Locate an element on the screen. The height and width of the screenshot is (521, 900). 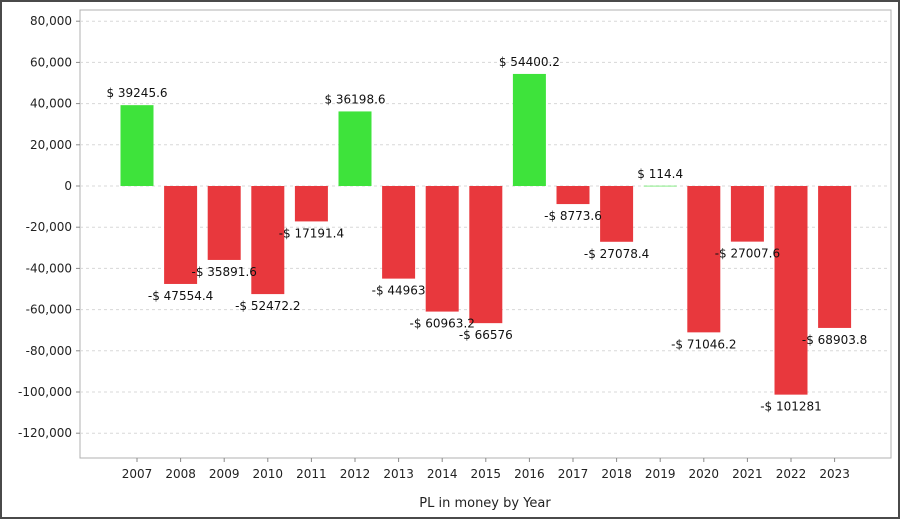
bar-2010 is located at coordinates (268, 240).